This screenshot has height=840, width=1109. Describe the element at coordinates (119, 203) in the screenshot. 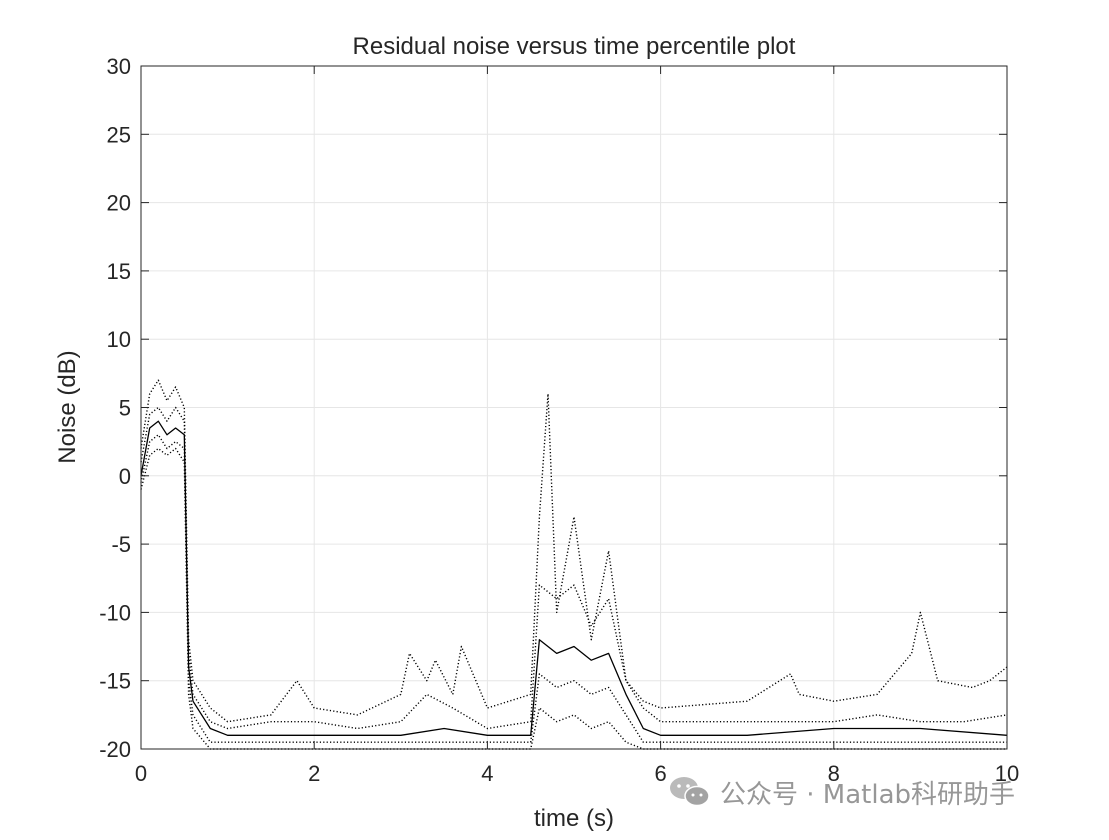

I see `y-tick-label: 20` at that location.